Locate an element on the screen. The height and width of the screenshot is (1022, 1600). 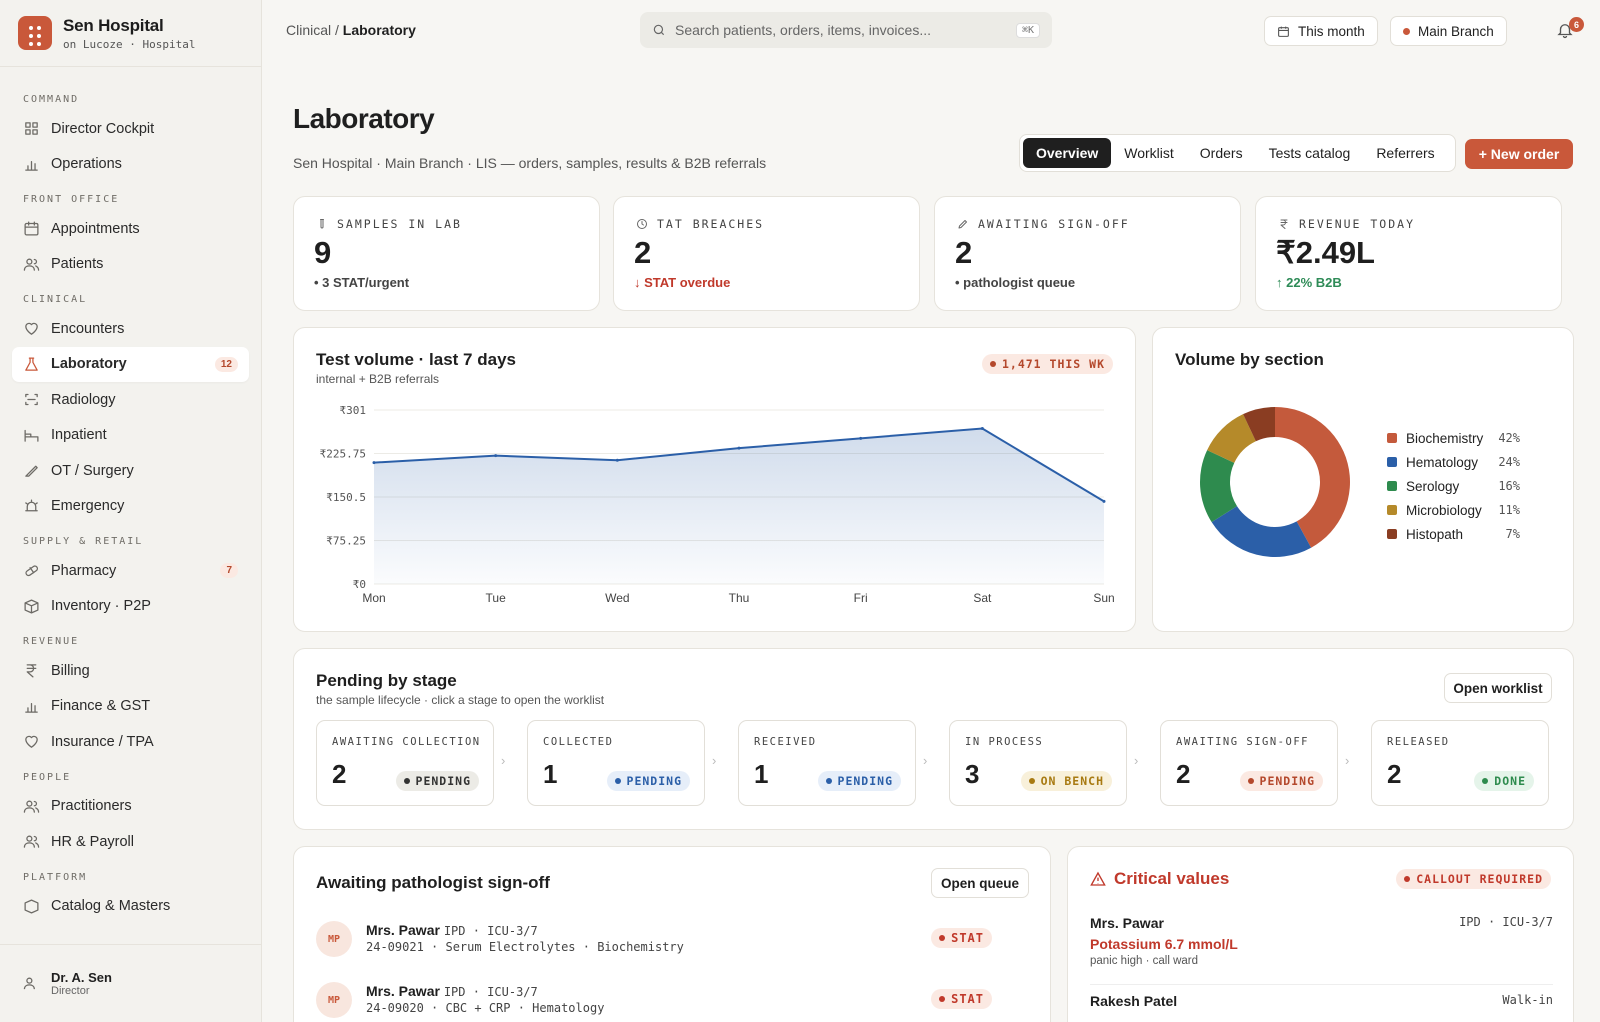
kpi-label-text: SAMPLES IN LAB is located at coordinates (399, 224).